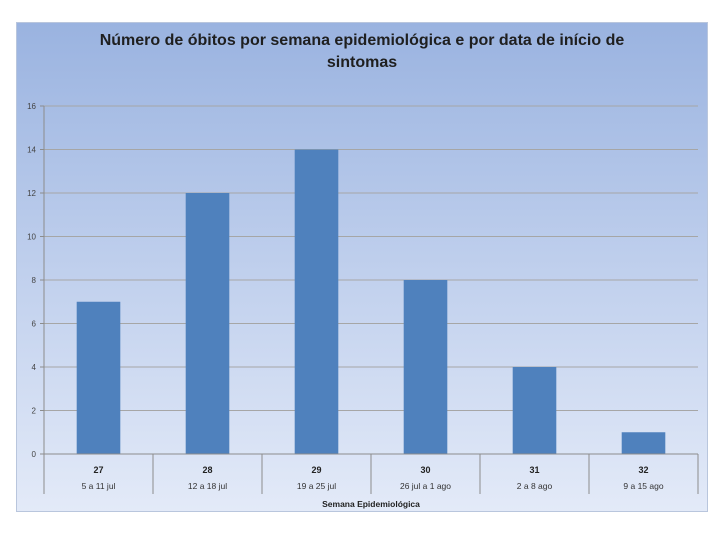 The height and width of the screenshot is (540, 720). What do you see at coordinates (643, 470) in the screenshot?
I see `x-tick-label-week: 32` at bounding box center [643, 470].